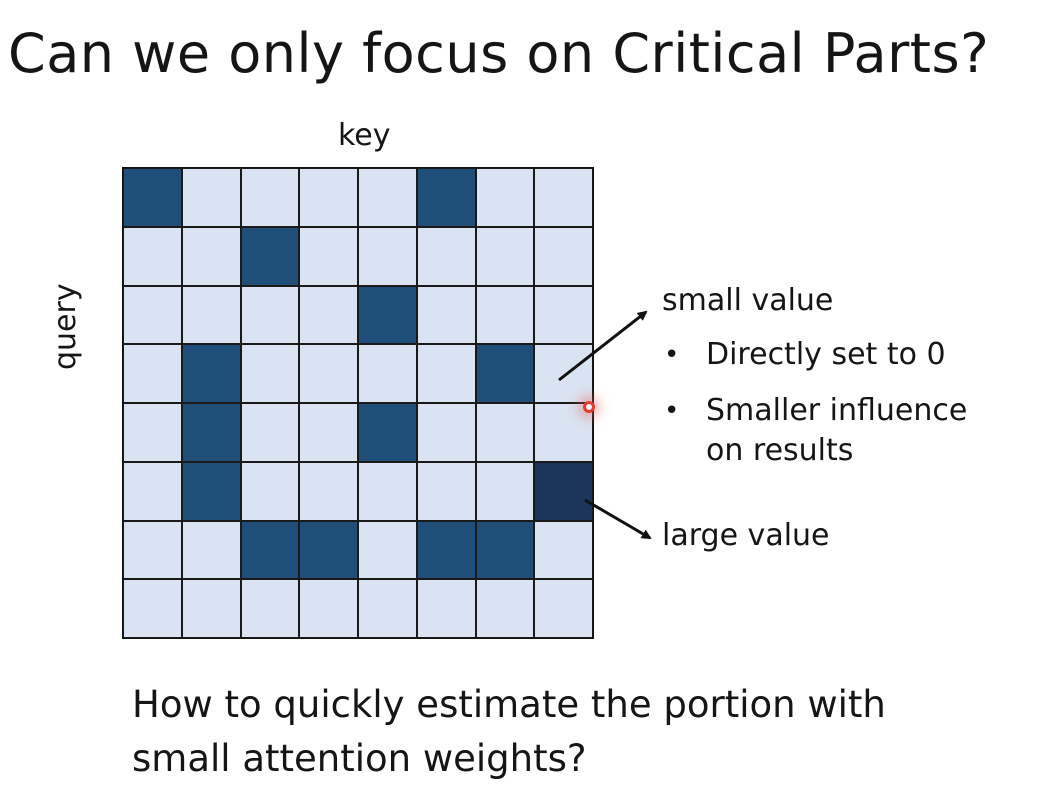 The width and height of the screenshot is (1051, 811). Describe the element at coordinates (211, 373) in the screenshot. I see `matrix-cell-r3-c1` at that location.